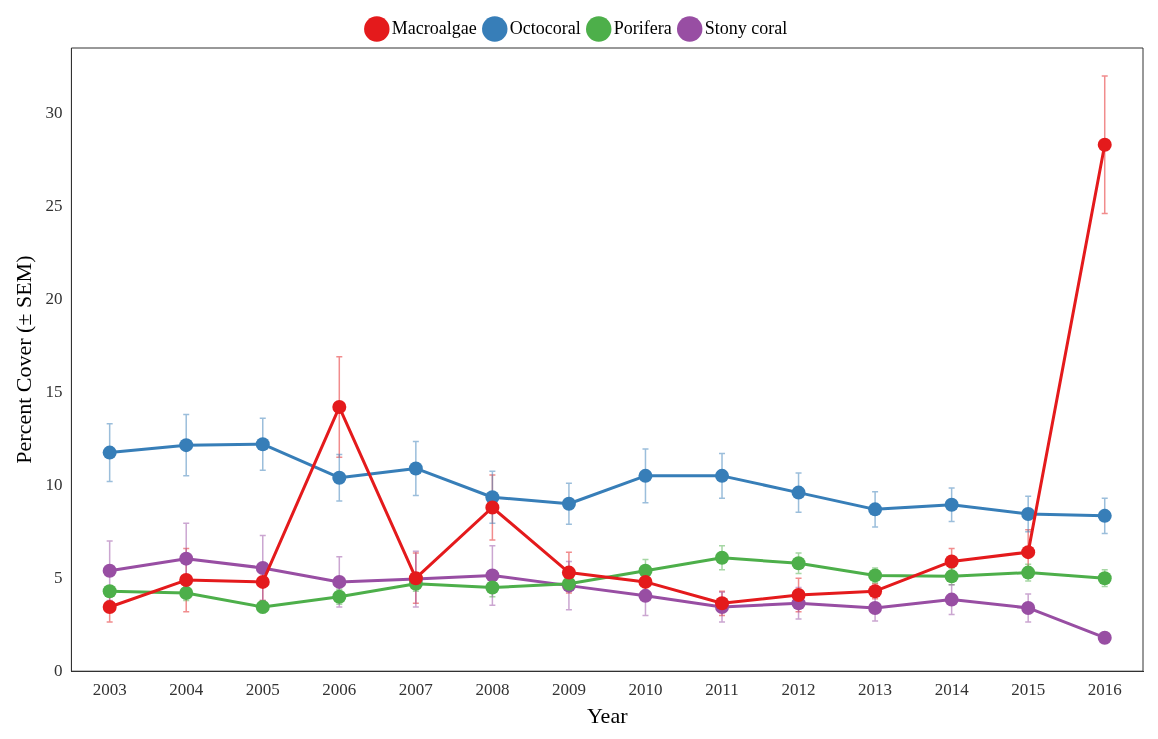 Image resolution: width=1158 pixels, height=739 pixels. What do you see at coordinates (54, 298) in the screenshot?
I see `y-tick-label: 20` at bounding box center [54, 298].